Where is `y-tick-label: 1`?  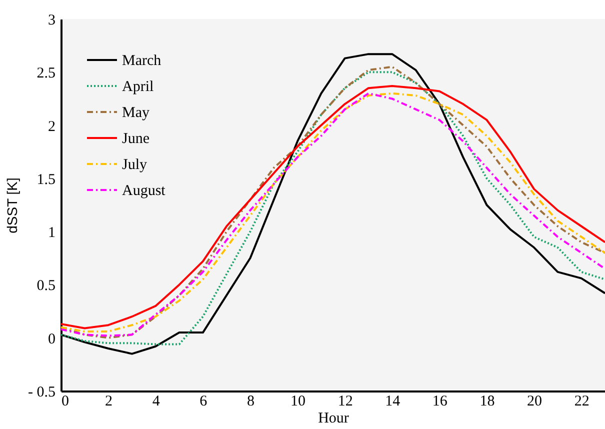
y-tick-label: 1 is located at coordinates (52, 233).